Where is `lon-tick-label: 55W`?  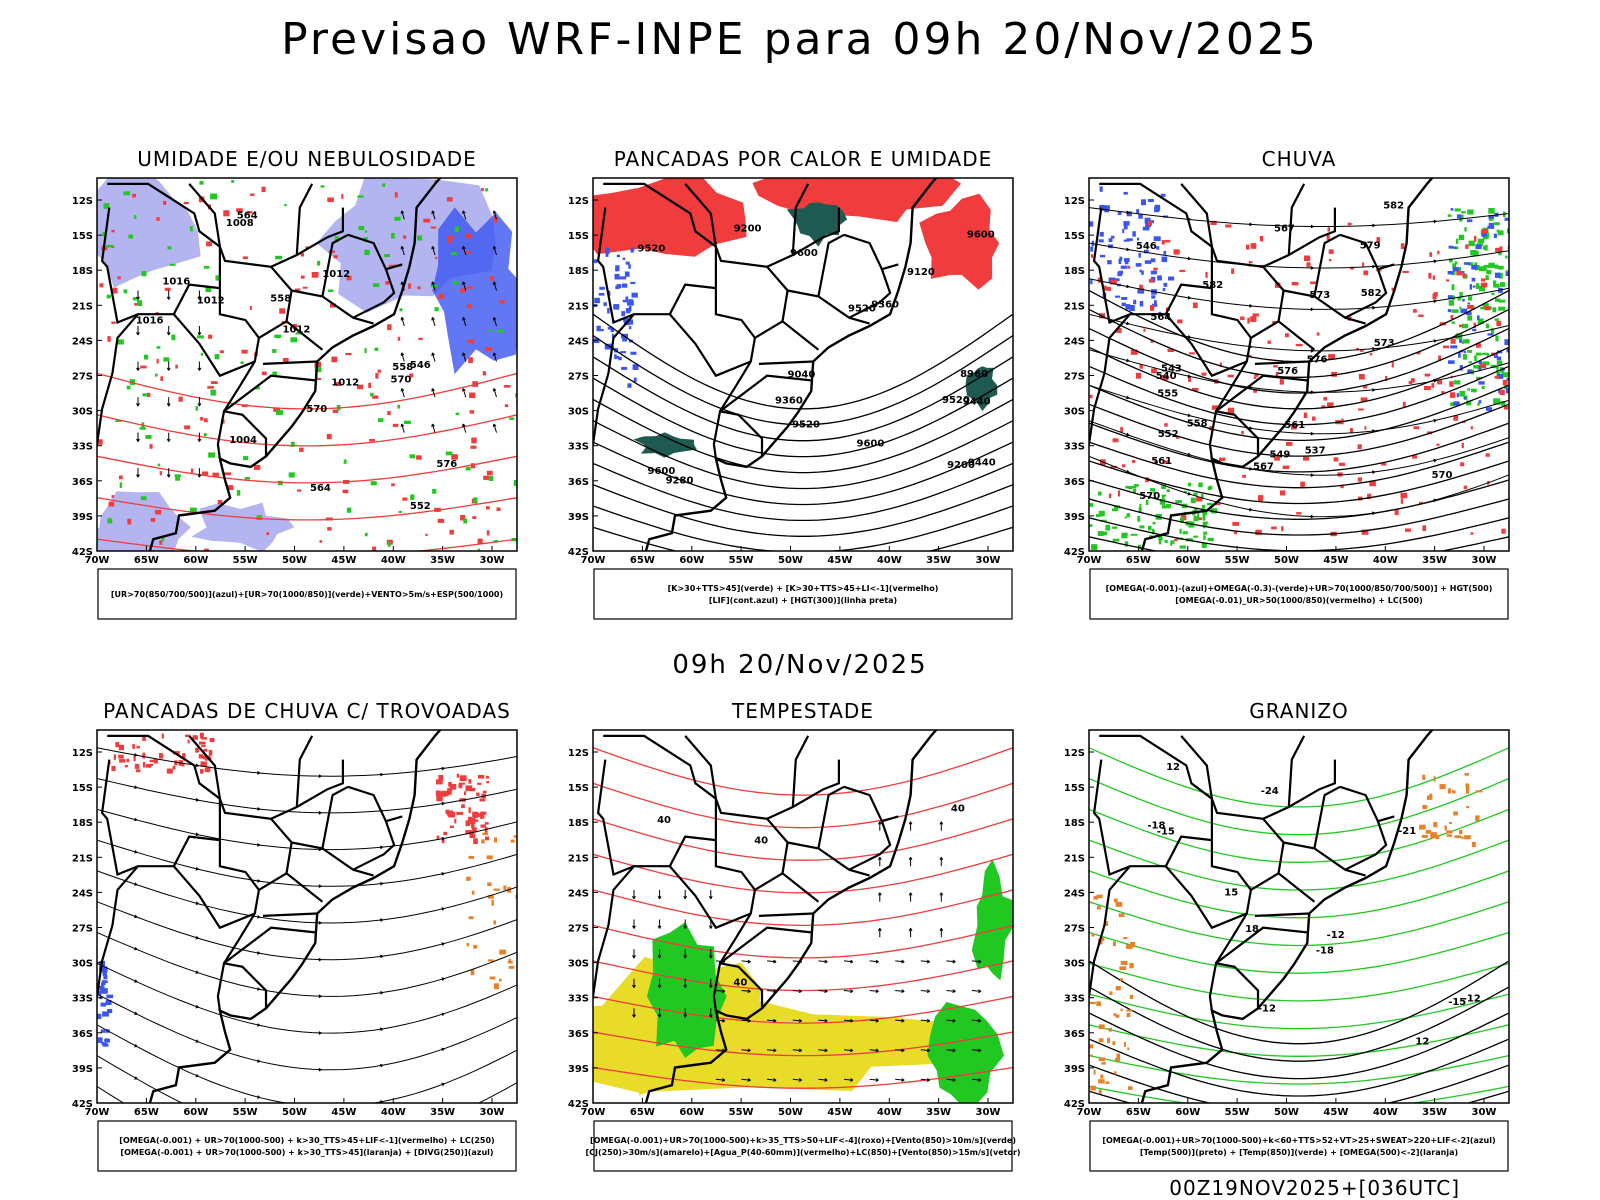
lon-tick-label: 55W is located at coordinates (741, 1112).